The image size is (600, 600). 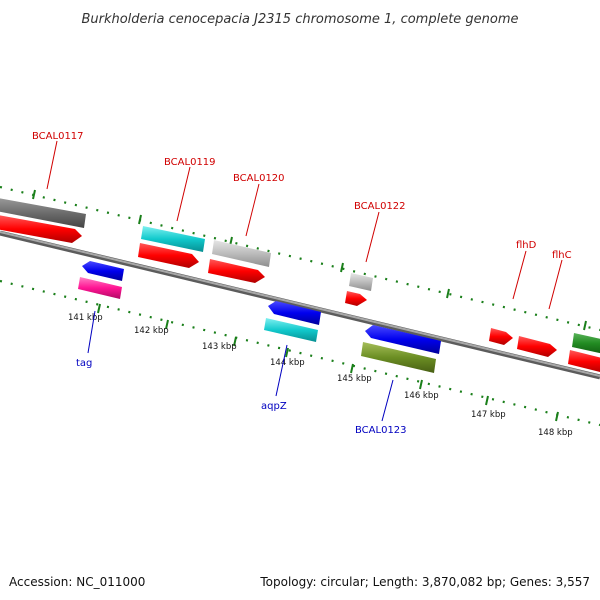 I want to click on tick-label-144: 144 kbp, so click(x=287, y=363).